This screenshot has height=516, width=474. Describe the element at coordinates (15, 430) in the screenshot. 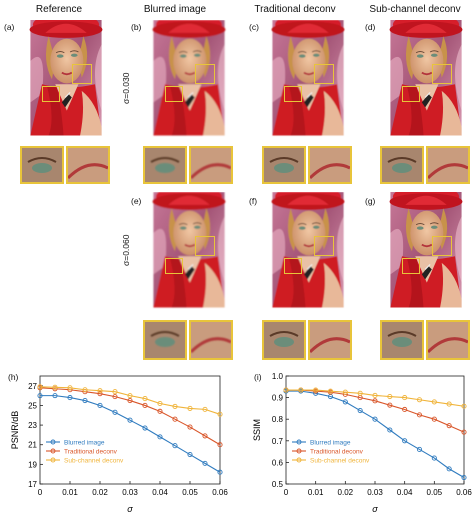

I see `y-axis-label: PSNR/dB` at that location.